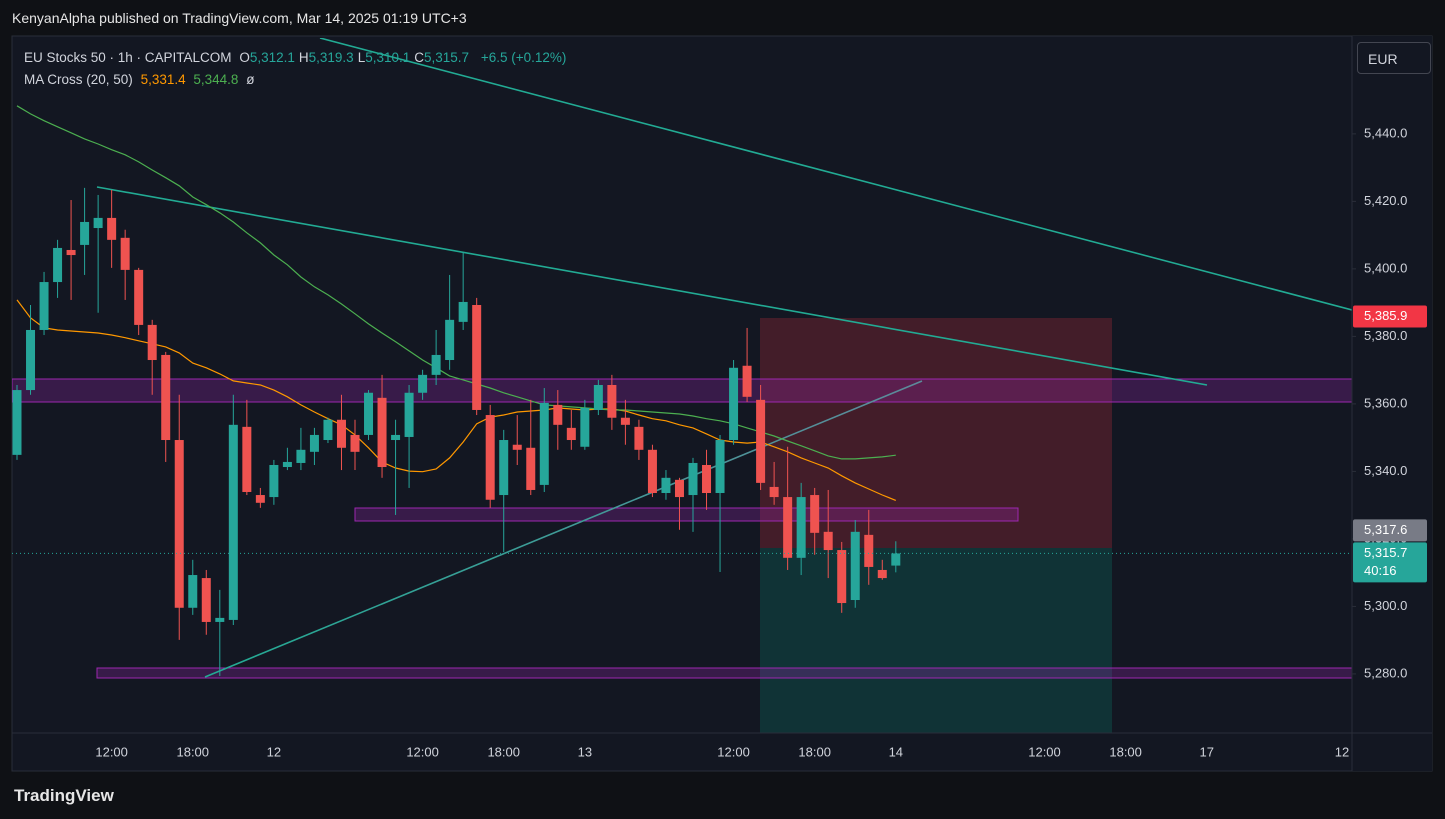 The height and width of the screenshot is (819, 1445). What do you see at coordinates (896, 751) in the screenshot?
I see `x-tick-label: 14` at bounding box center [896, 751].